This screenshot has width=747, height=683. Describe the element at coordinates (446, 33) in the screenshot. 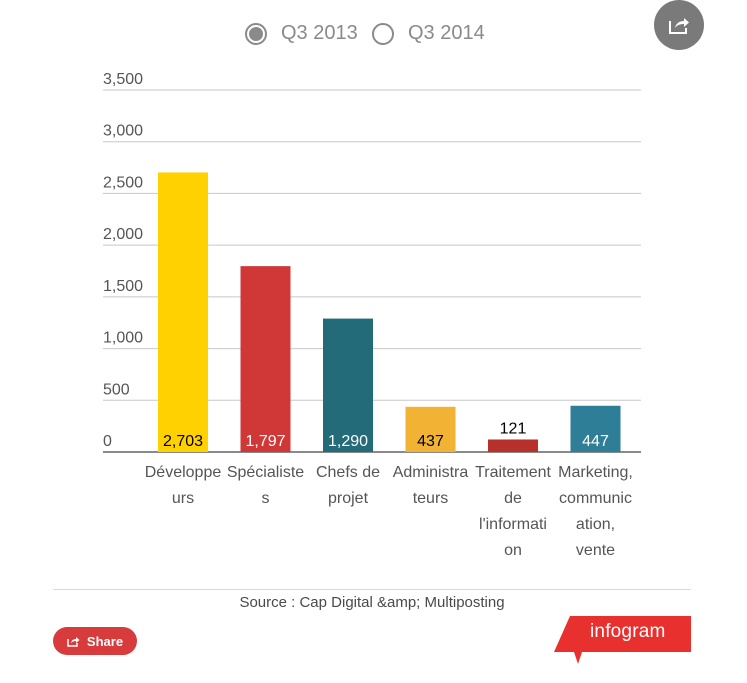

I see `radio-label-q3-2014: Q3 2014` at that location.